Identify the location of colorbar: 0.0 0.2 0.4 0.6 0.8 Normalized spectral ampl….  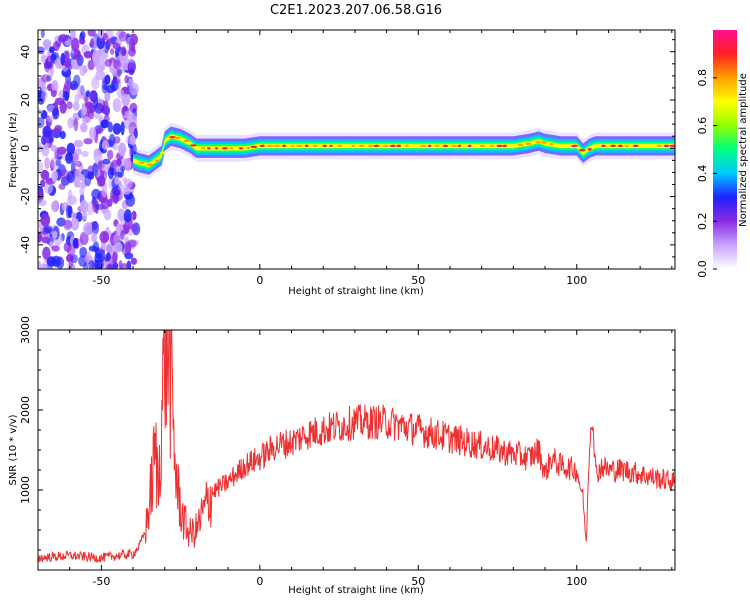
(722, 154).